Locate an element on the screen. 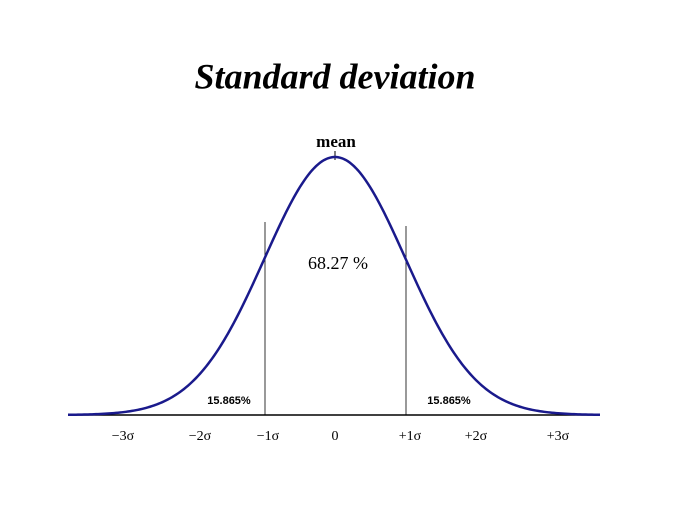 Image resolution: width=683 pixels, height=514 pixels. axis-label: 0 is located at coordinates (335, 436).